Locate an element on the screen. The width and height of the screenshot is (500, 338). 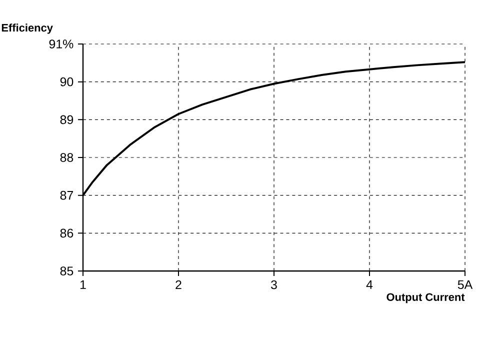
x-axis-title: Output Current is located at coordinates (425, 298).